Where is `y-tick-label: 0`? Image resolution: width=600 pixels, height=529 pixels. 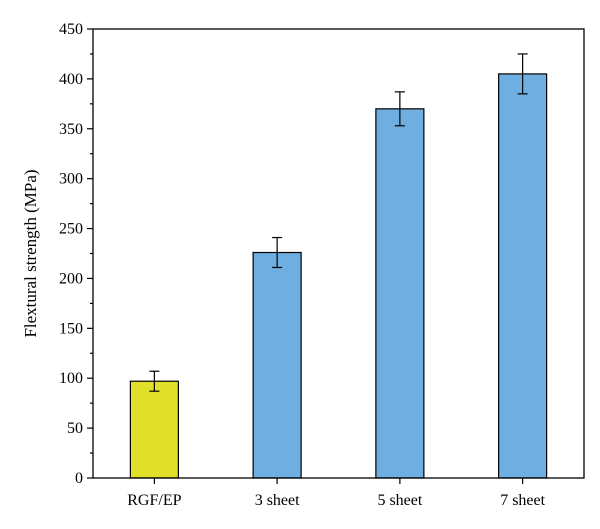
y-tick-label: 0 is located at coordinates (79, 478).